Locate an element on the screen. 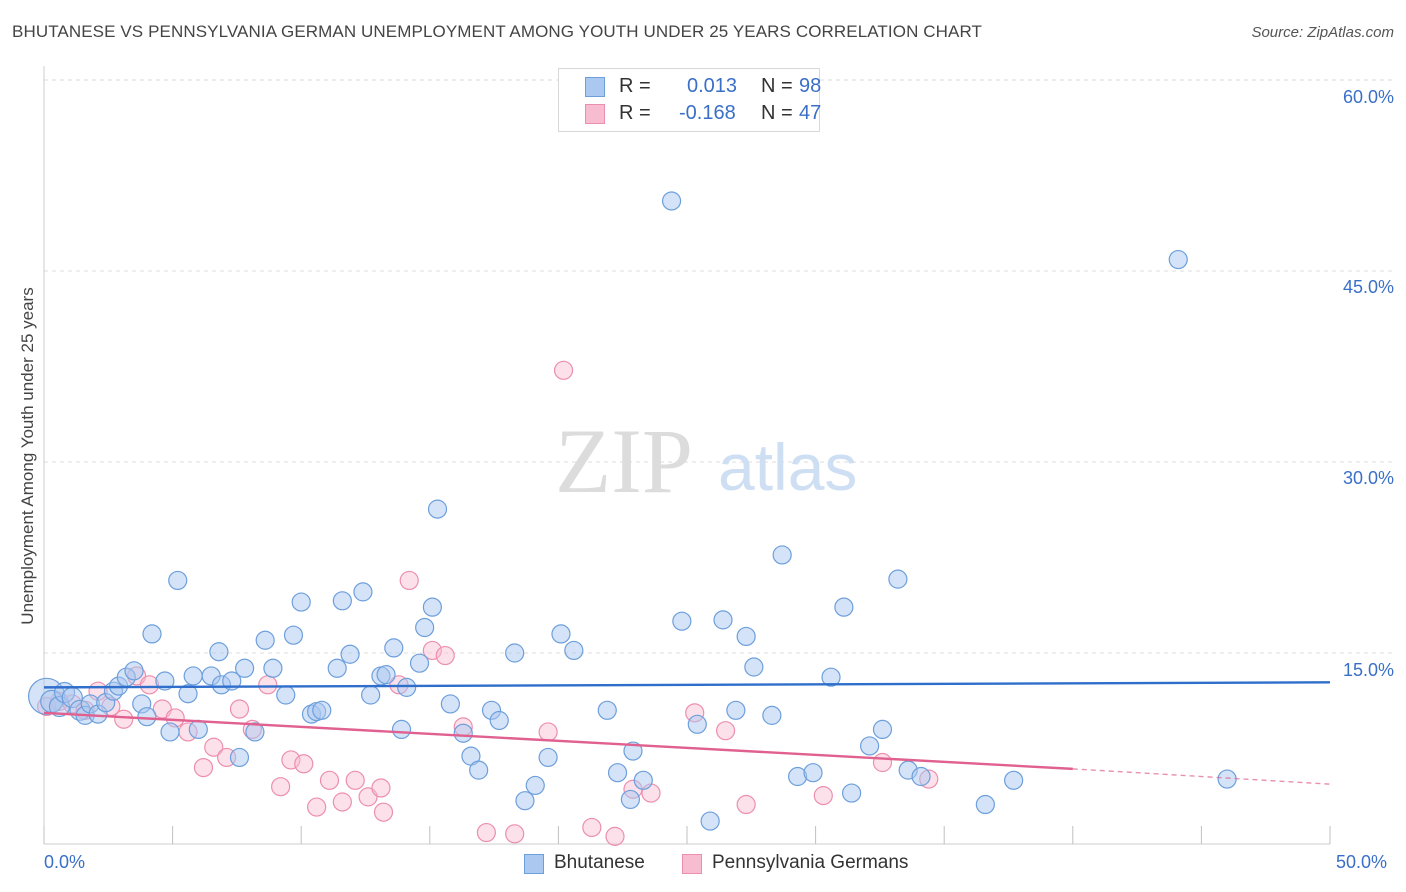 The height and width of the screenshot is (892, 1406). r-value: 0.013 is located at coordinates (712, 86).